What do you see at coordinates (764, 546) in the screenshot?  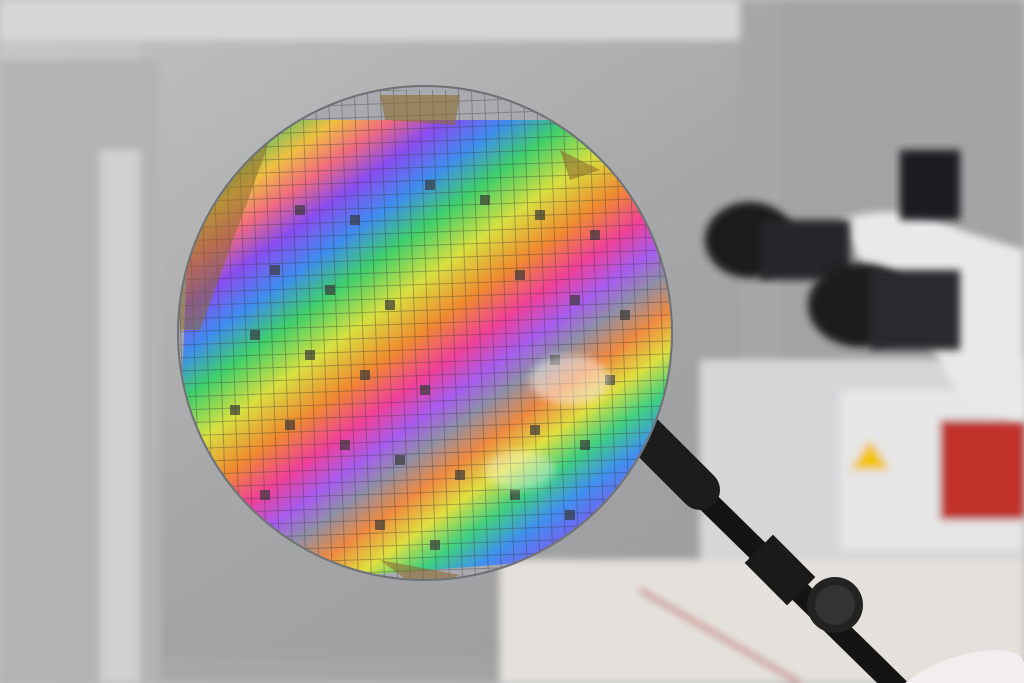 I see `tweezer-handle` at bounding box center [764, 546].